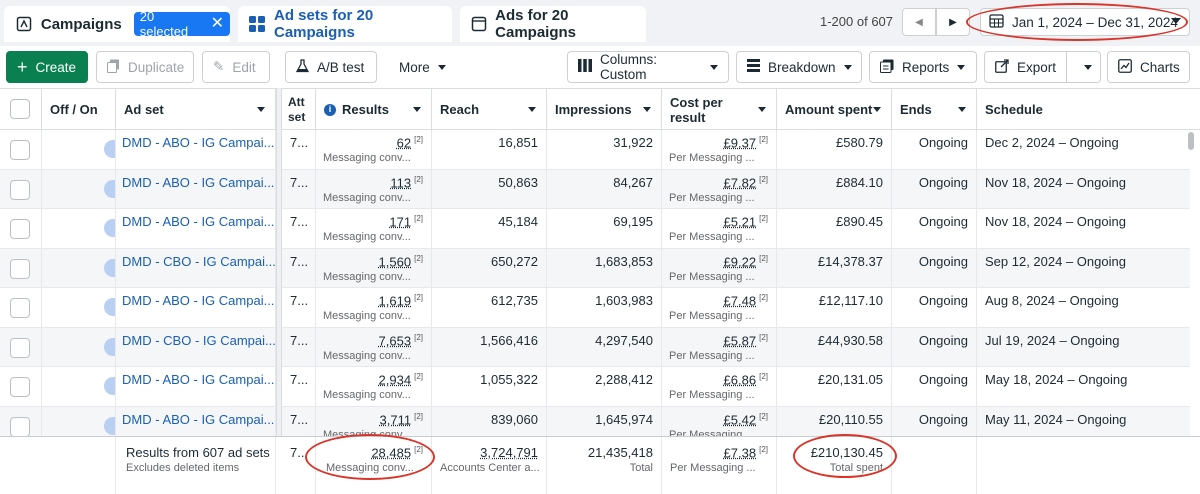  Describe the element at coordinates (859, 142) in the screenshot. I see `spent-value: £580.79` at that location.